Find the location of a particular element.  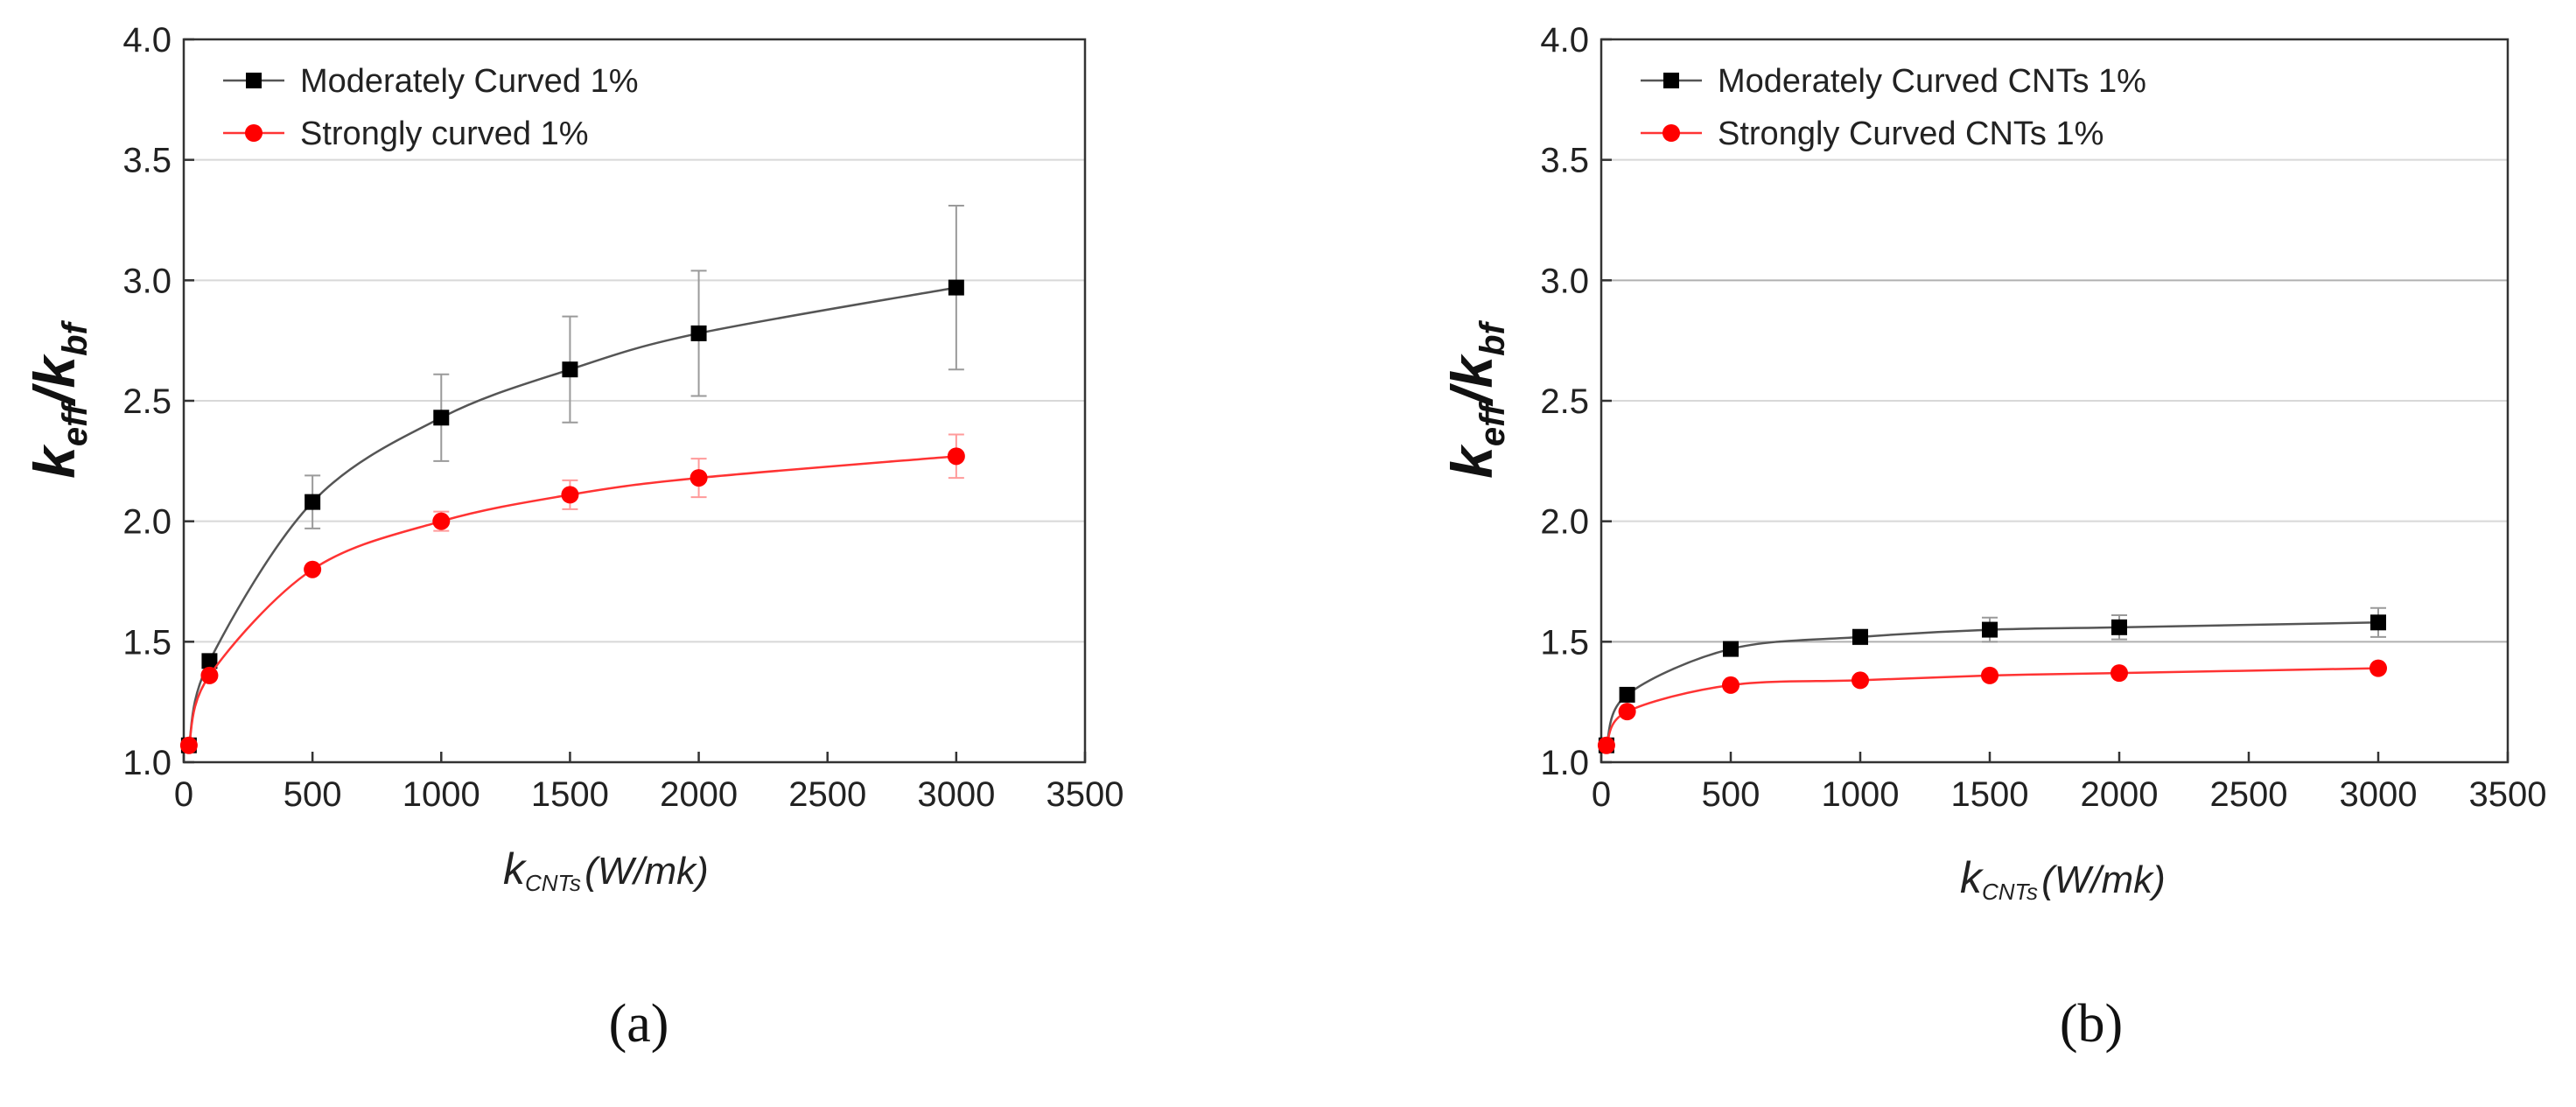

legend-label: Moderately Curved 1% is located at coordinates (469, 81).